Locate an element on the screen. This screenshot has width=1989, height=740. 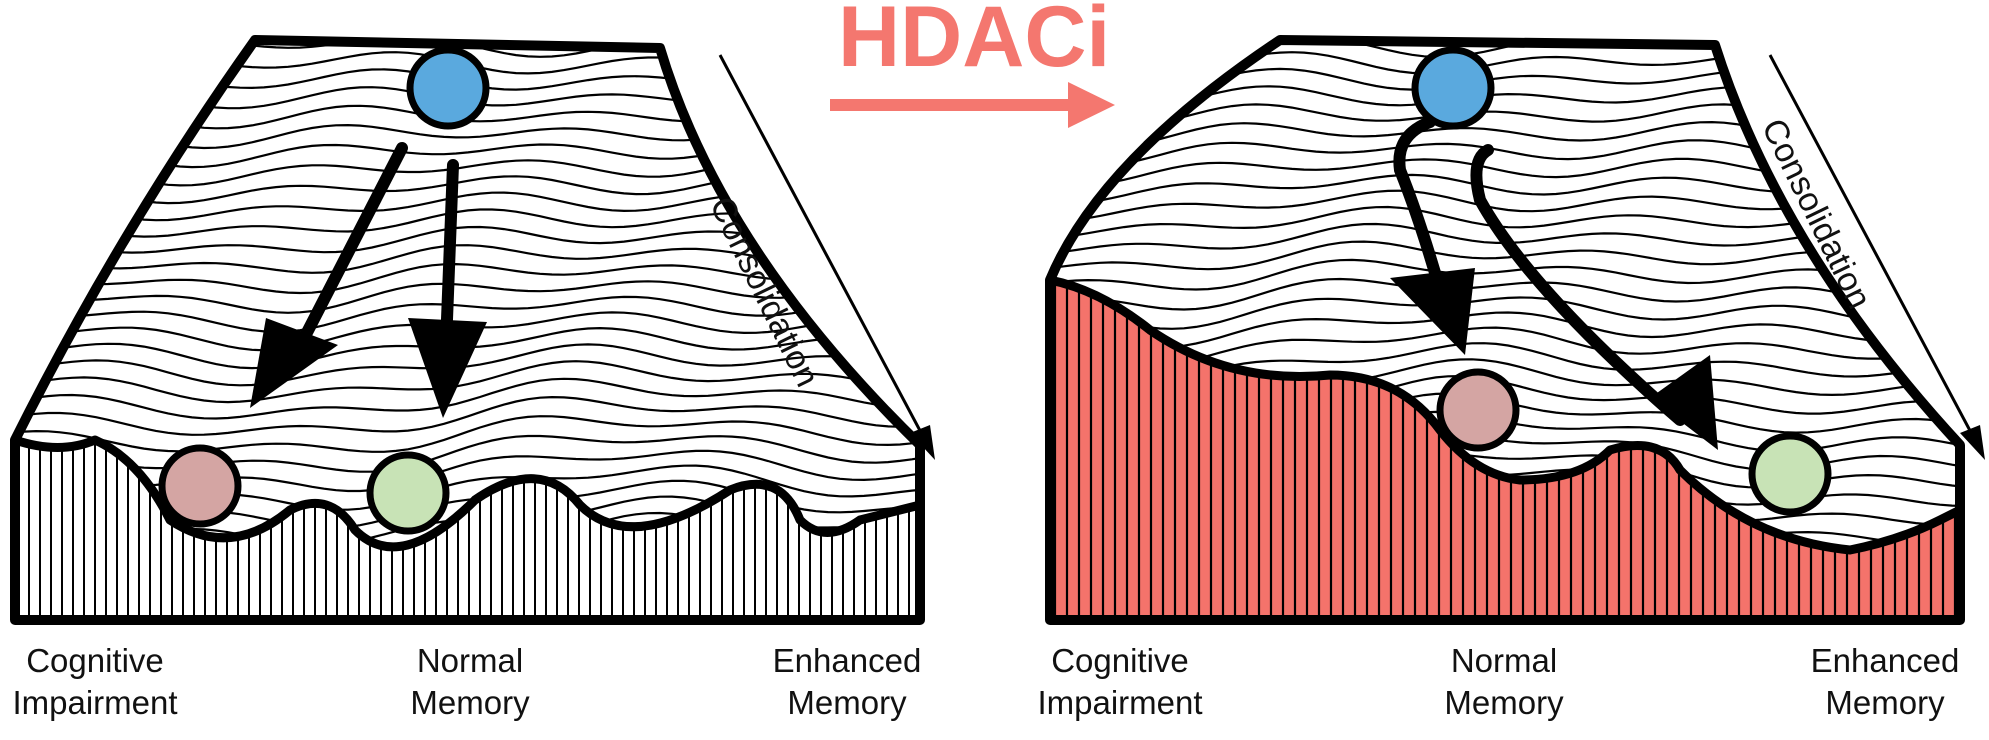
left-label-normal-line2: Memory is located at coordinates (470, 702).